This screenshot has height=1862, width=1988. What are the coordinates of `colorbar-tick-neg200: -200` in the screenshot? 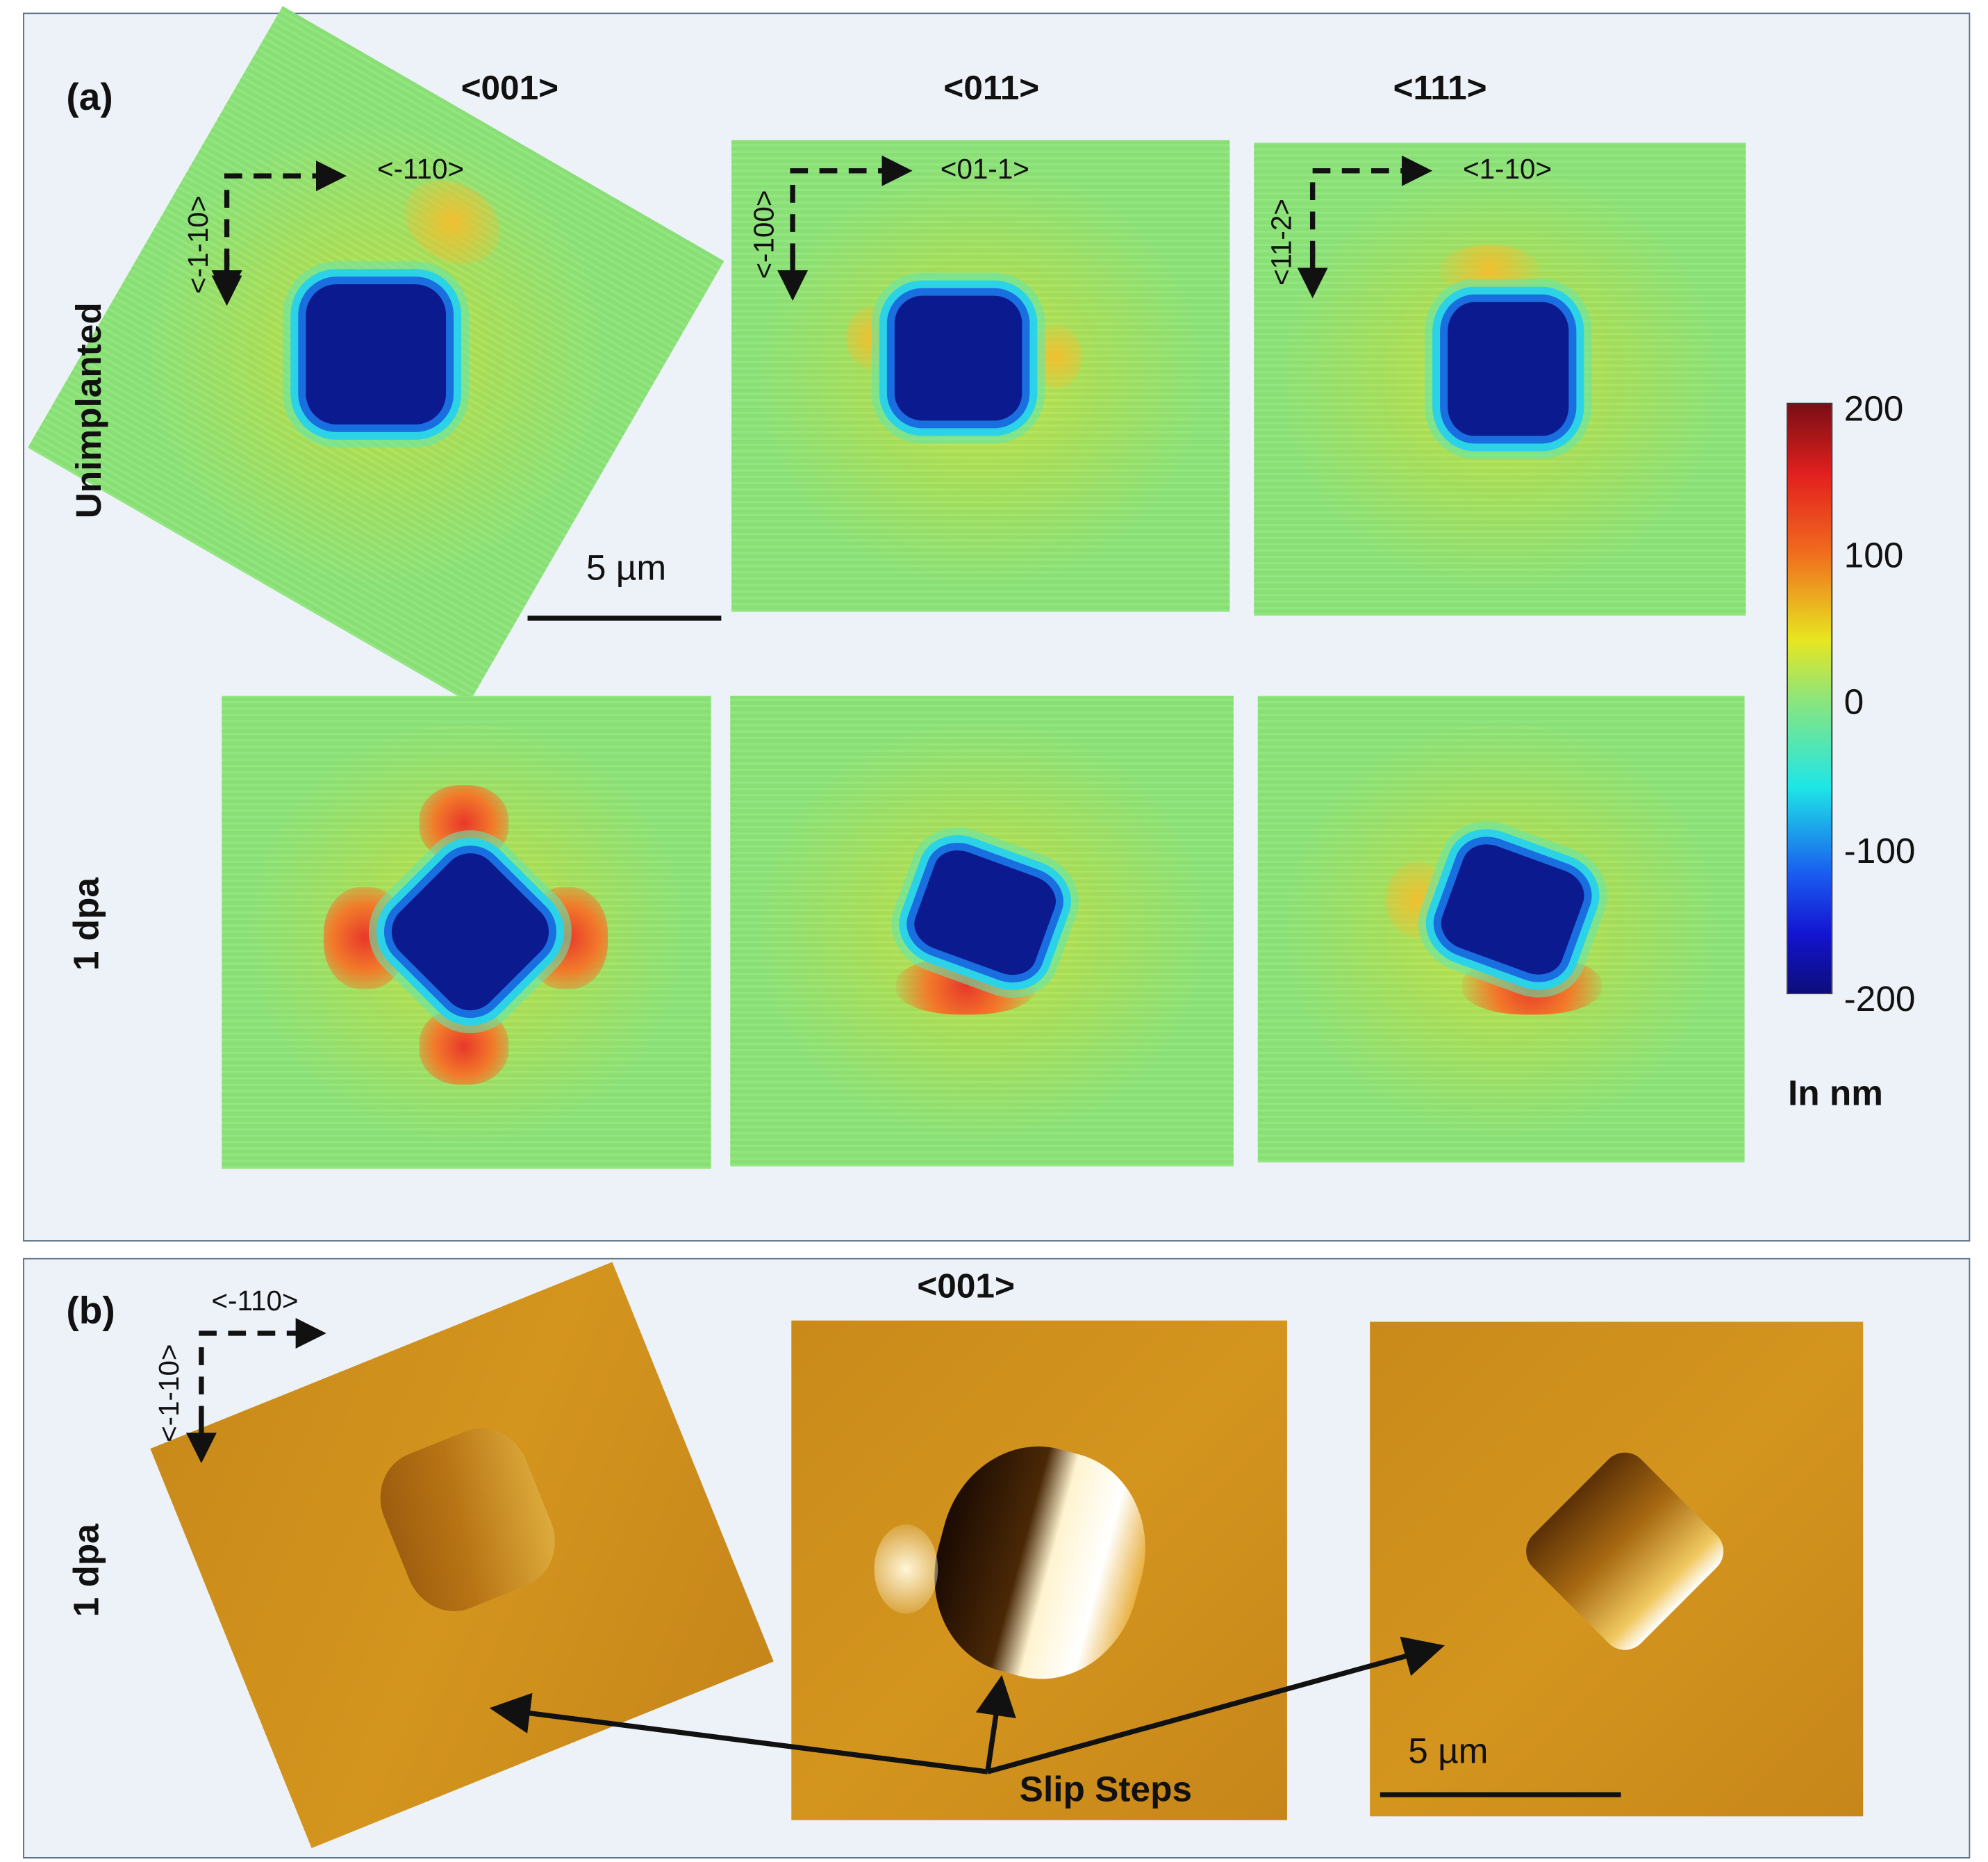 It's located at (1880, 999).